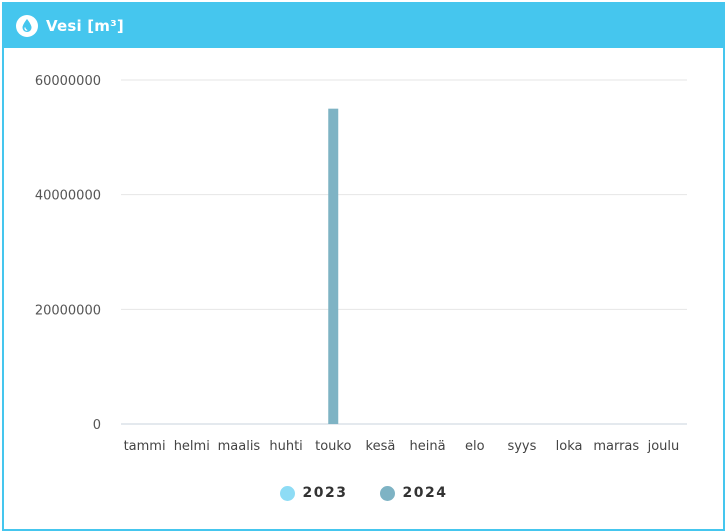 This screenshot has height=531, width=725. What do you see at coordinates (145, 446) in the screenshot?
I see `x-tick-label: tammi` at bounding box center [145, 446].